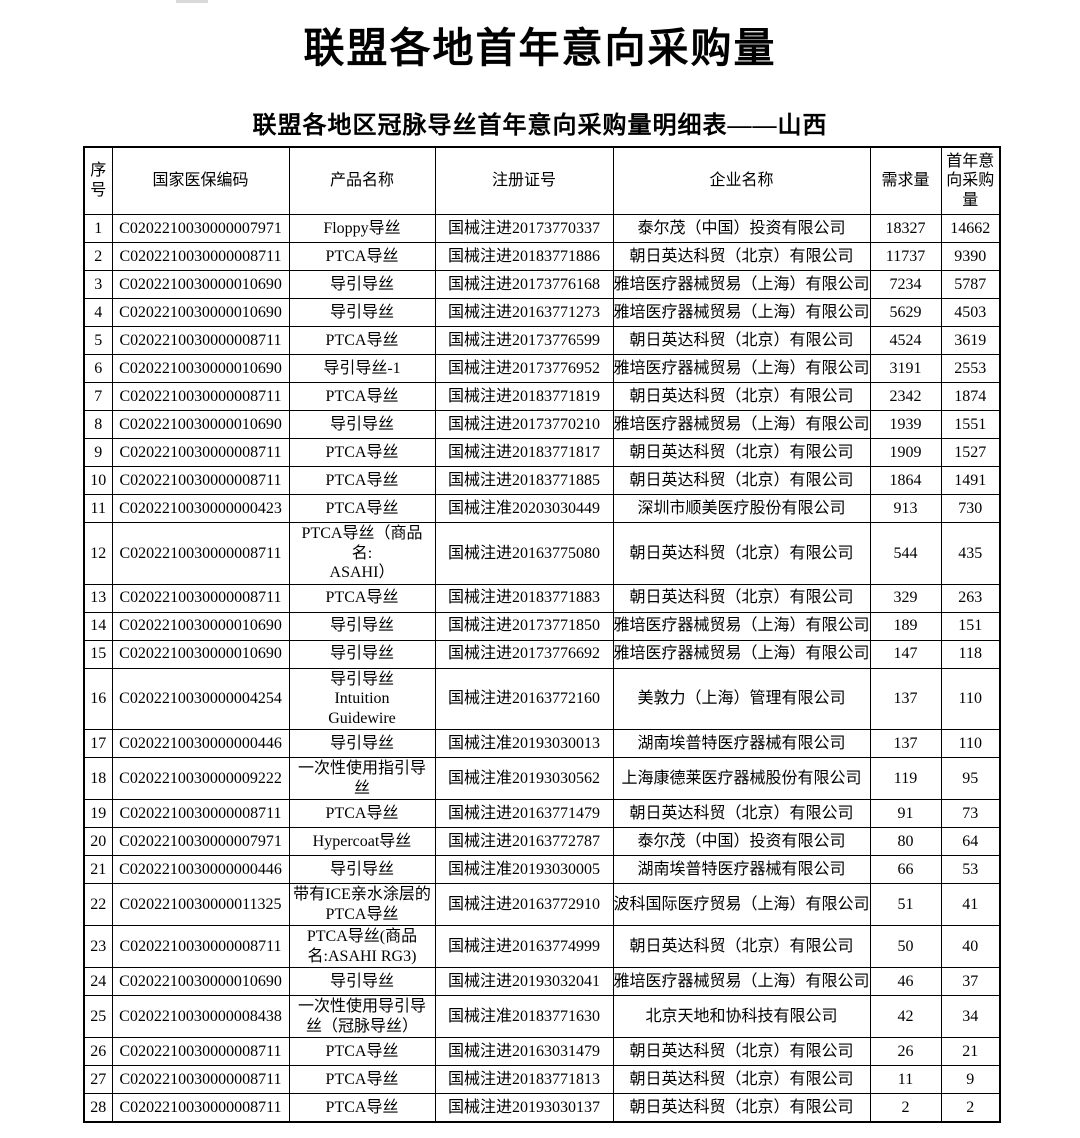 The image size is (1080, 1138). Describe the element at coordinates (362, 553) in the screenshot. I see `cell-product: PTCA导丝（商品名: ASAHI）` at that location.